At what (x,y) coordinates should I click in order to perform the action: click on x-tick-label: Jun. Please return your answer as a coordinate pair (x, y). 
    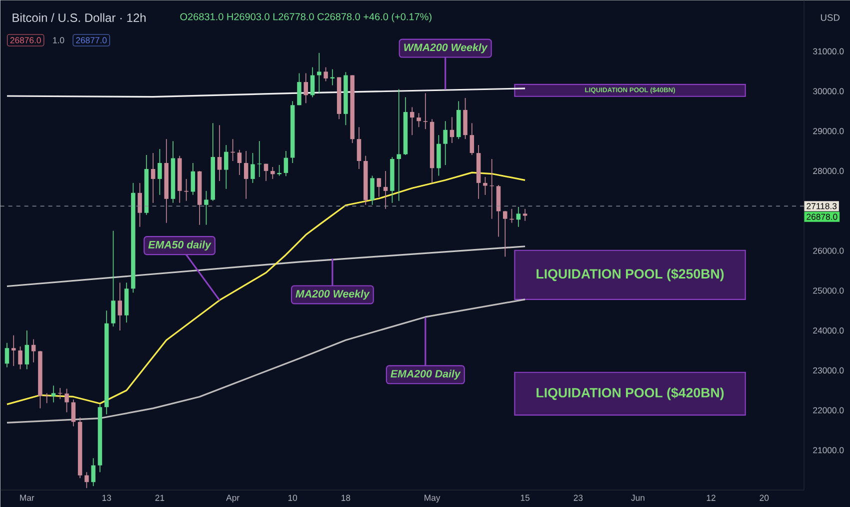
    Looking at the image, I should click on (637, 497).